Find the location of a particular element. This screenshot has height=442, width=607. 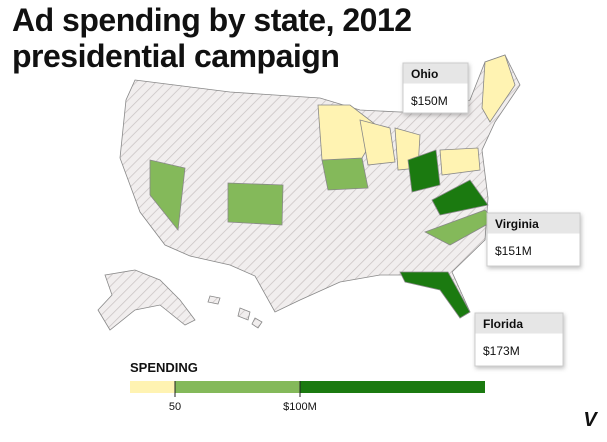

logo: V is located at coordinates (590, 420).